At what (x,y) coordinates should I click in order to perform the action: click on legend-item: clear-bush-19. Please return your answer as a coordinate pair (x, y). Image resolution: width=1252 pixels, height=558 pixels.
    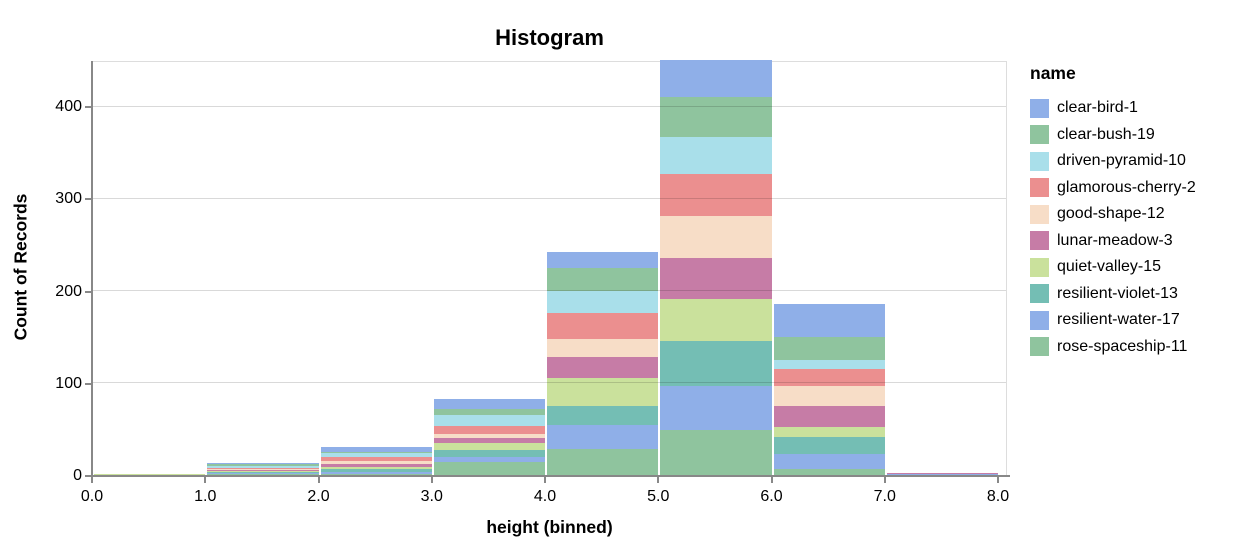
    Looking at the image, I should click on (1113, 135).